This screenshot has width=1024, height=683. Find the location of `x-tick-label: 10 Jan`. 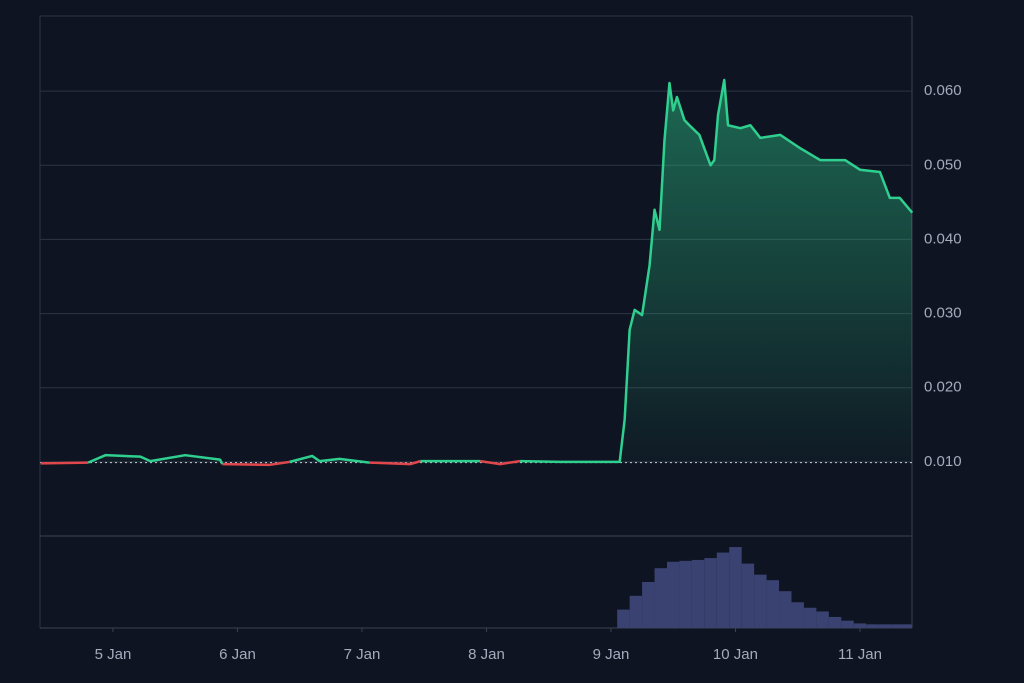

x-tick-label: 10 Jan is located at coordinates (735, 654).